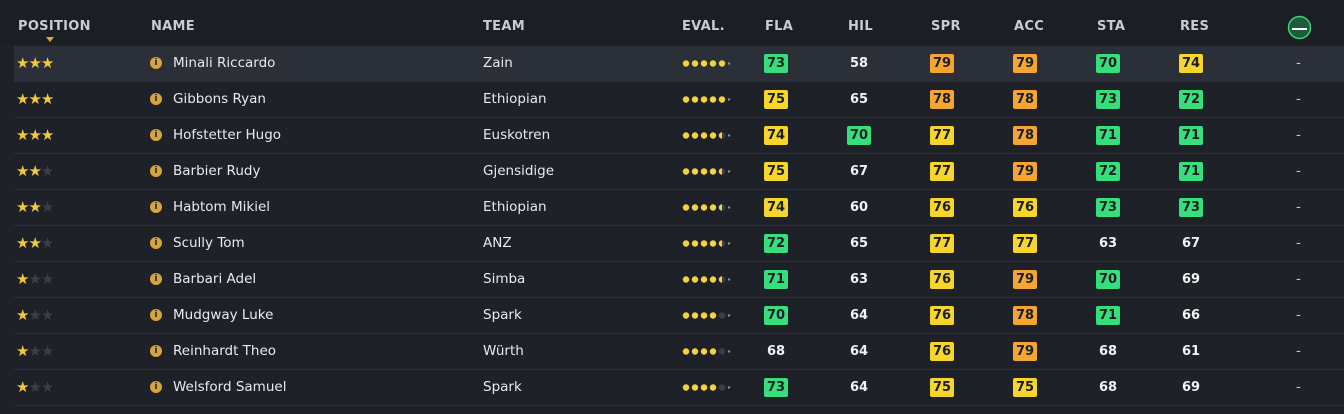 The width and height of the screenshot is (1344, 414). I want to click on column-header: SPR, so click(946, 26).